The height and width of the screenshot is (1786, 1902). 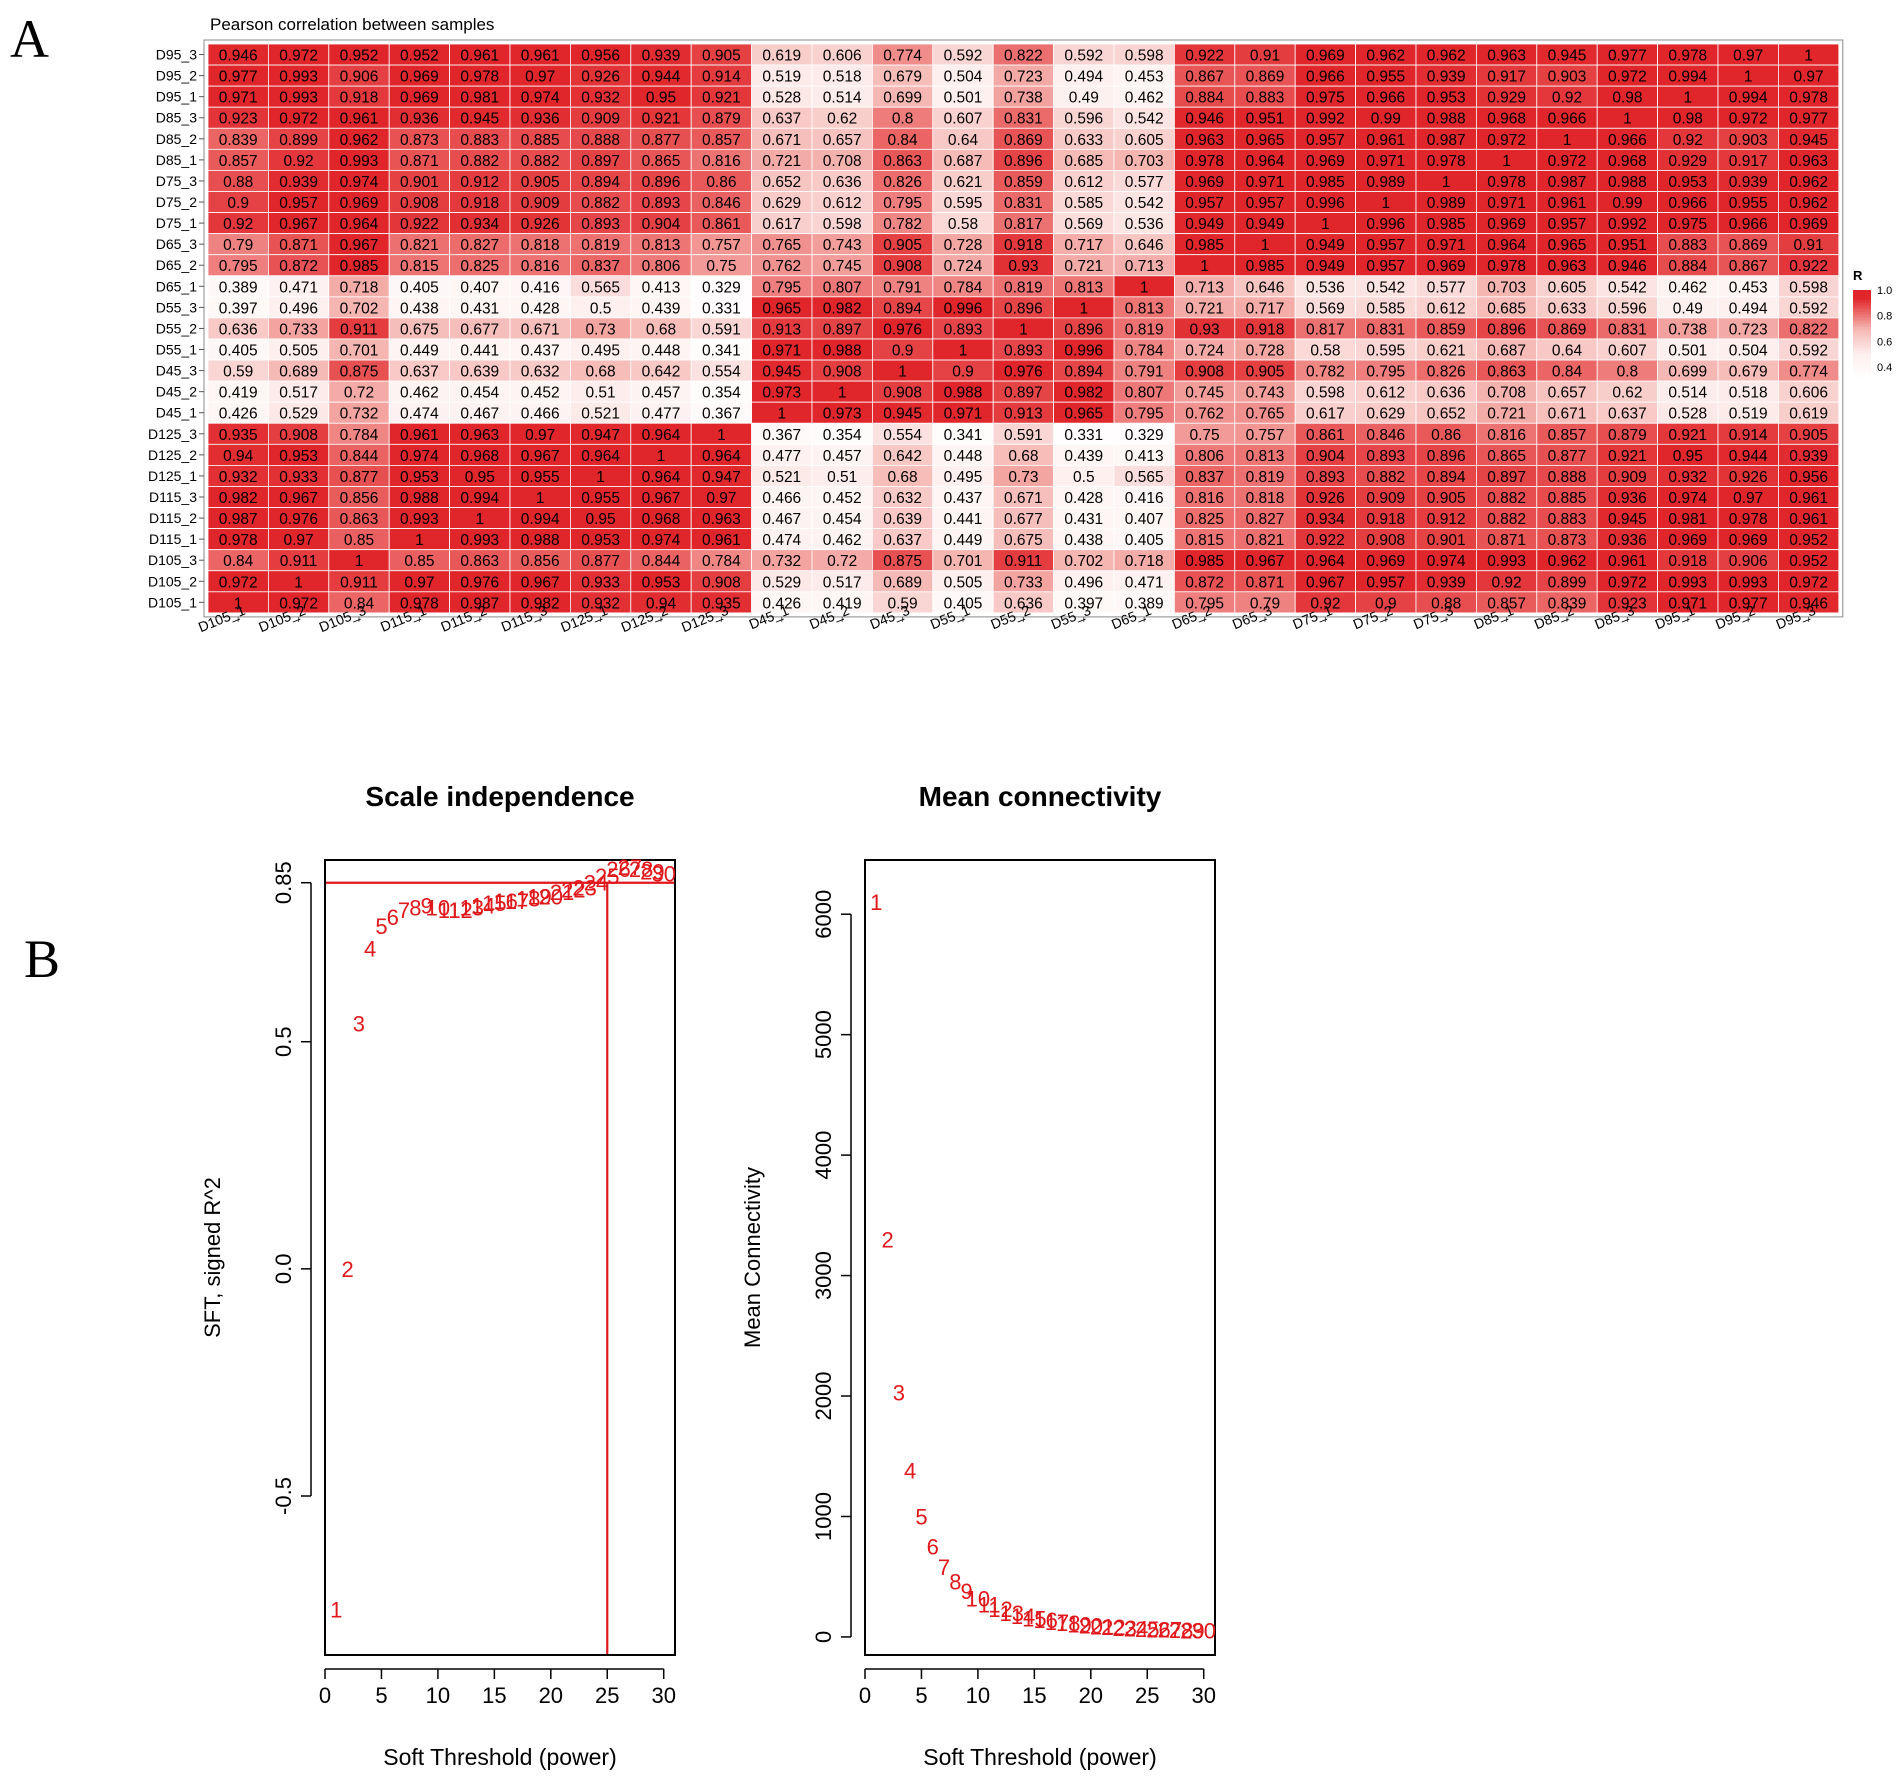 What do you see at coordinates (1446, 119) in the screenshot?
I see `heatmap-cell-value: 0.988` at bounding box center [1446, 119].